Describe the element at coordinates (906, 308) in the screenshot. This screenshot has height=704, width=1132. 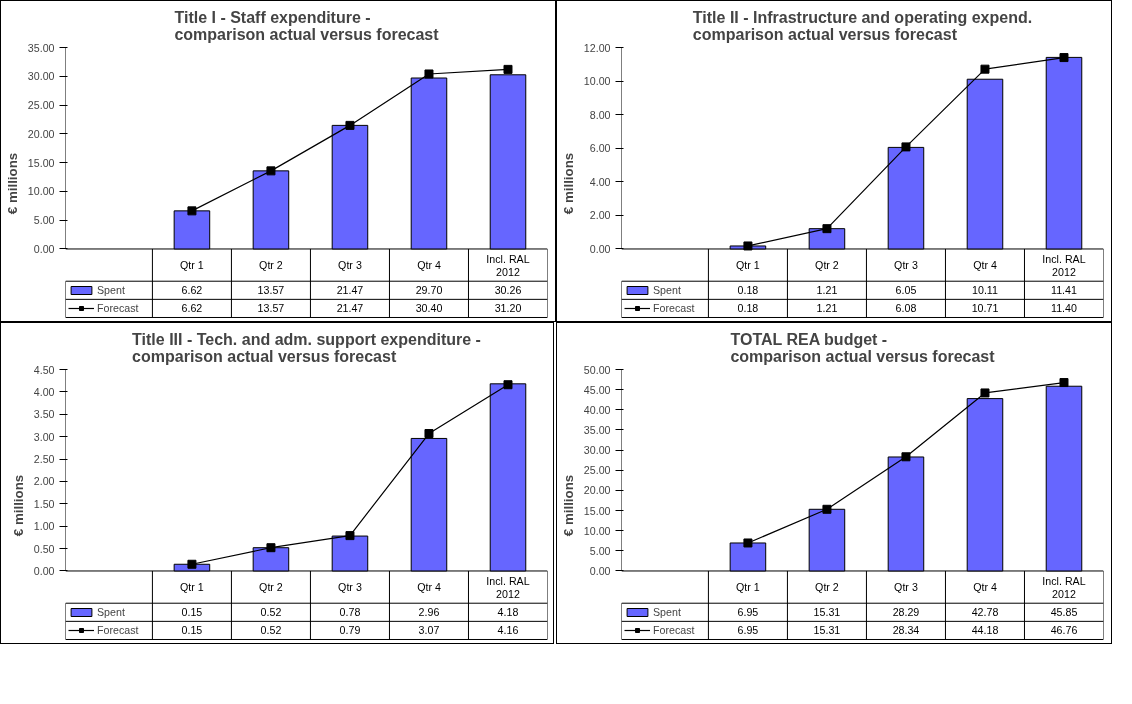
I see `data-label: 6.08` at that location.